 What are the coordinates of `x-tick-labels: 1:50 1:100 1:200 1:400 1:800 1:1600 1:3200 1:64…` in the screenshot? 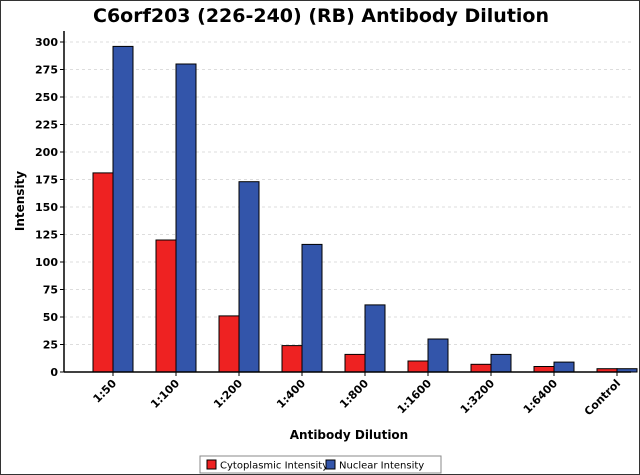 It's located at (357, 395).